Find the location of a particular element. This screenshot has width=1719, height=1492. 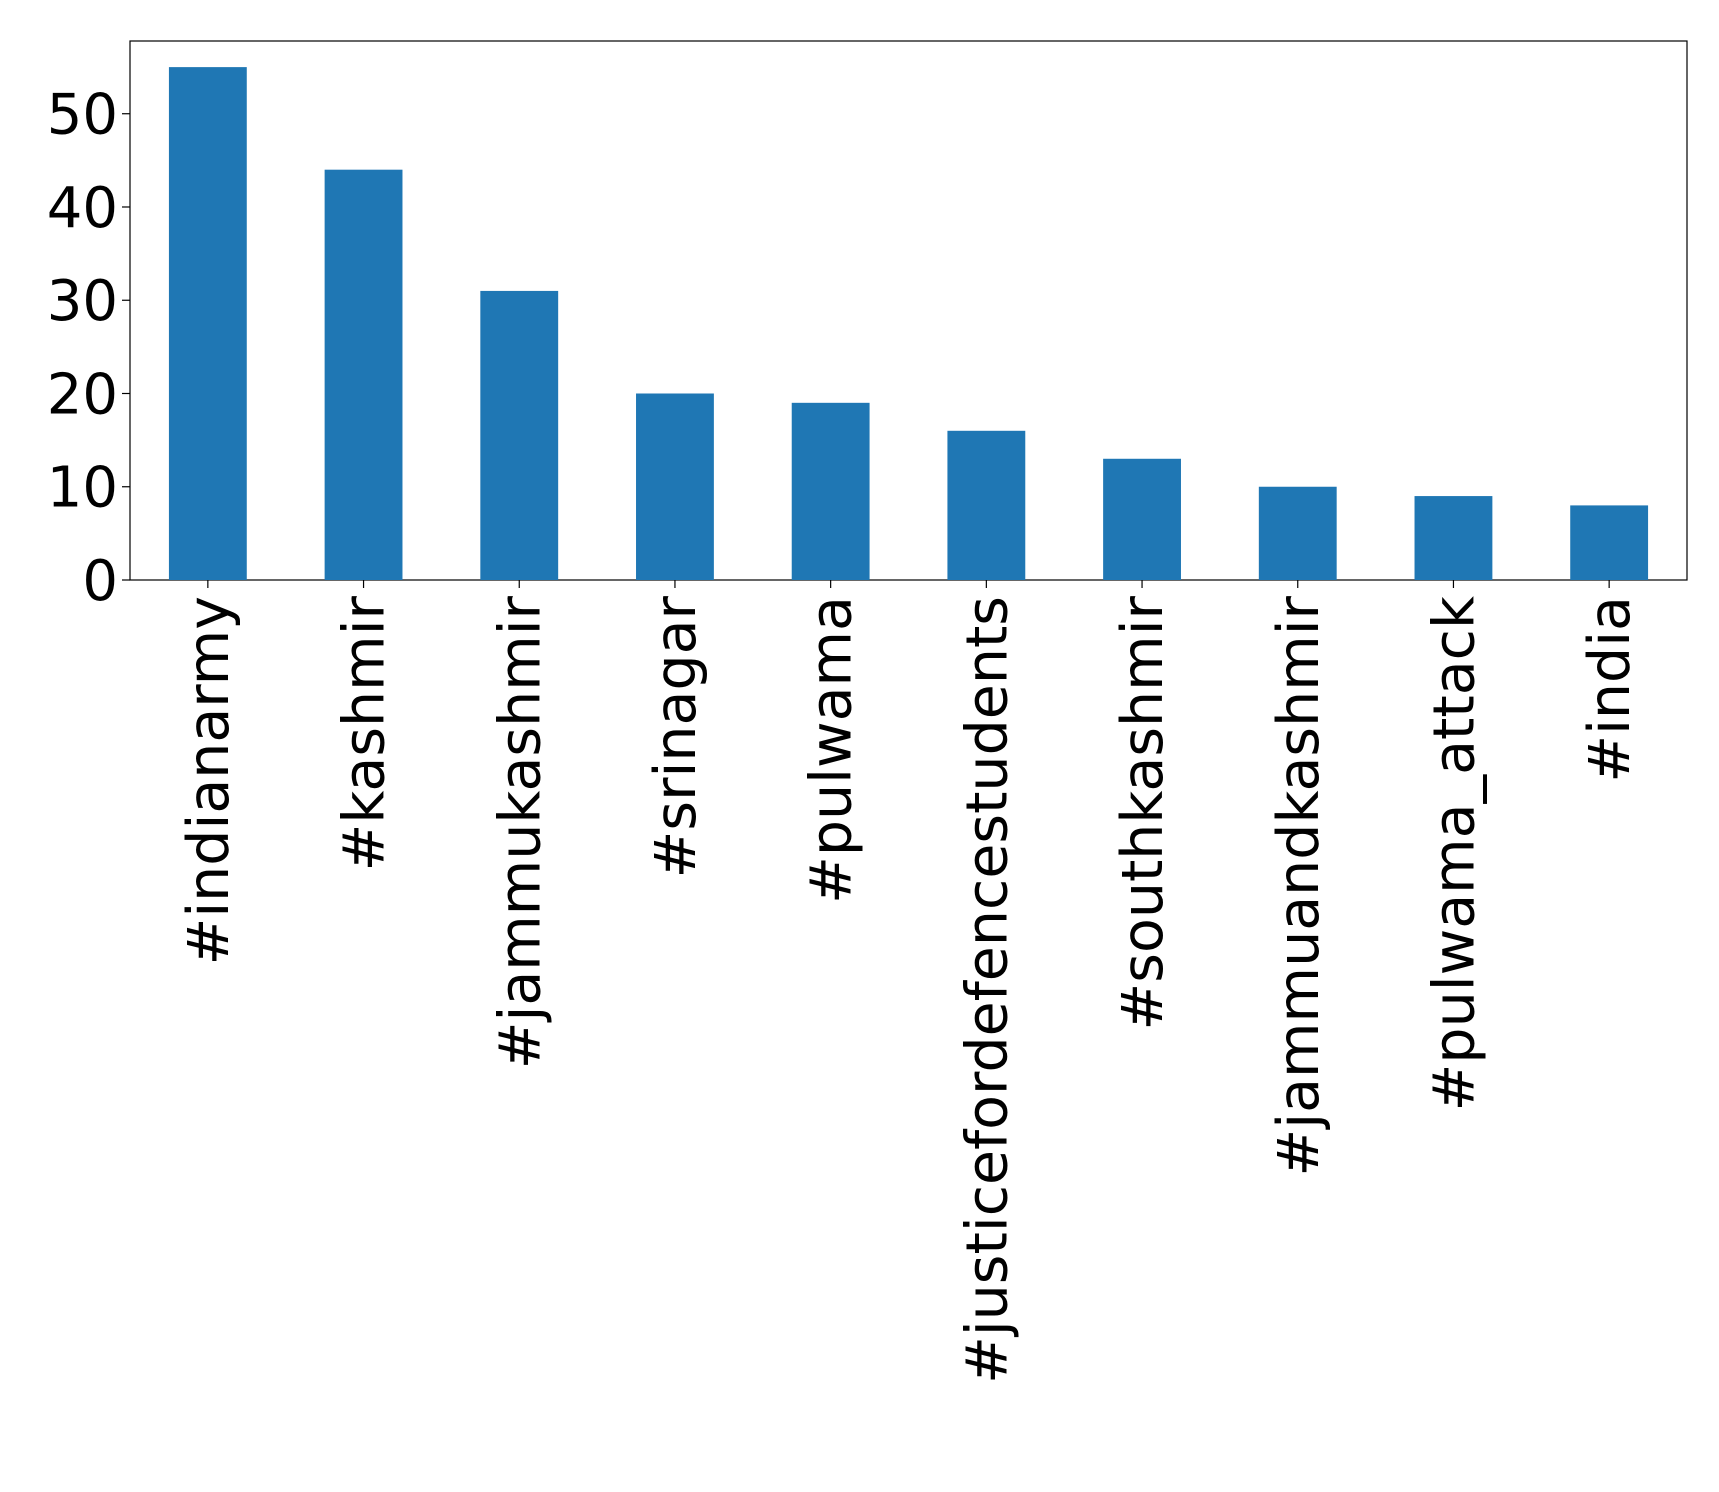

x-tick-label: #indianarmy is located at coordinates (209, 780).